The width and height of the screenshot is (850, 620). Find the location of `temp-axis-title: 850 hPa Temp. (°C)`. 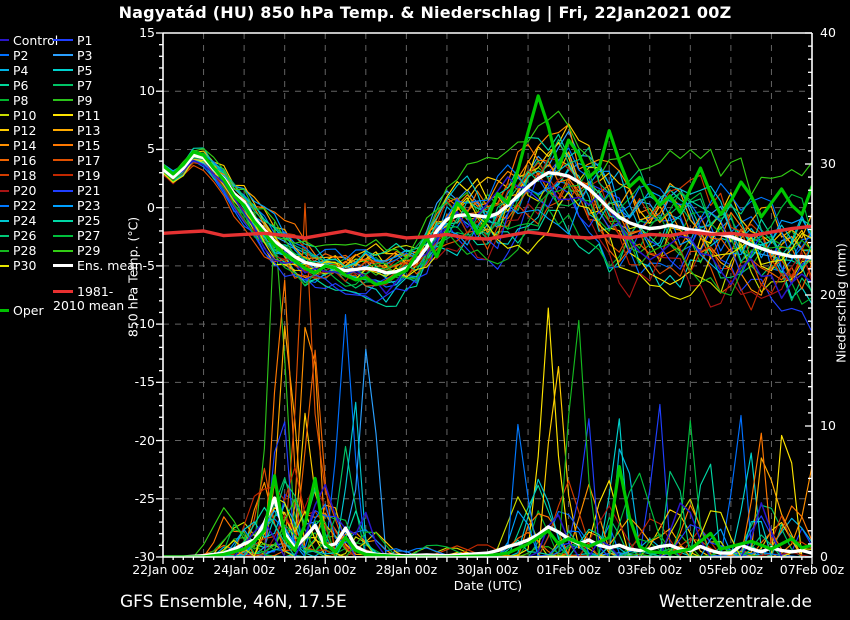

temp-axis-title: 850 hPa Temp. (°C) is located at coordinates (133, 277).